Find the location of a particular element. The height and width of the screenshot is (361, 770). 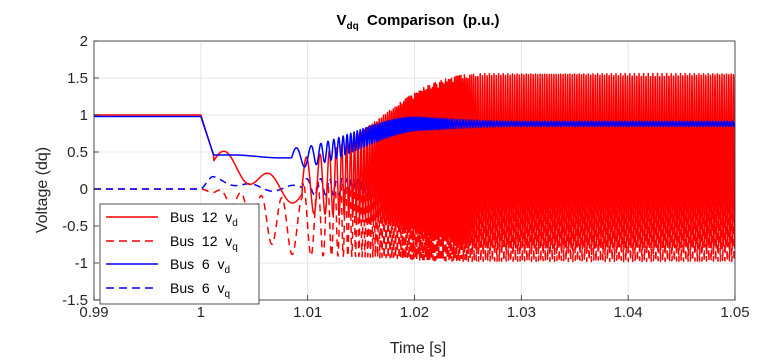

chart-title: Vdq Comparison (p.u.) is located at coordinates (417, 22).